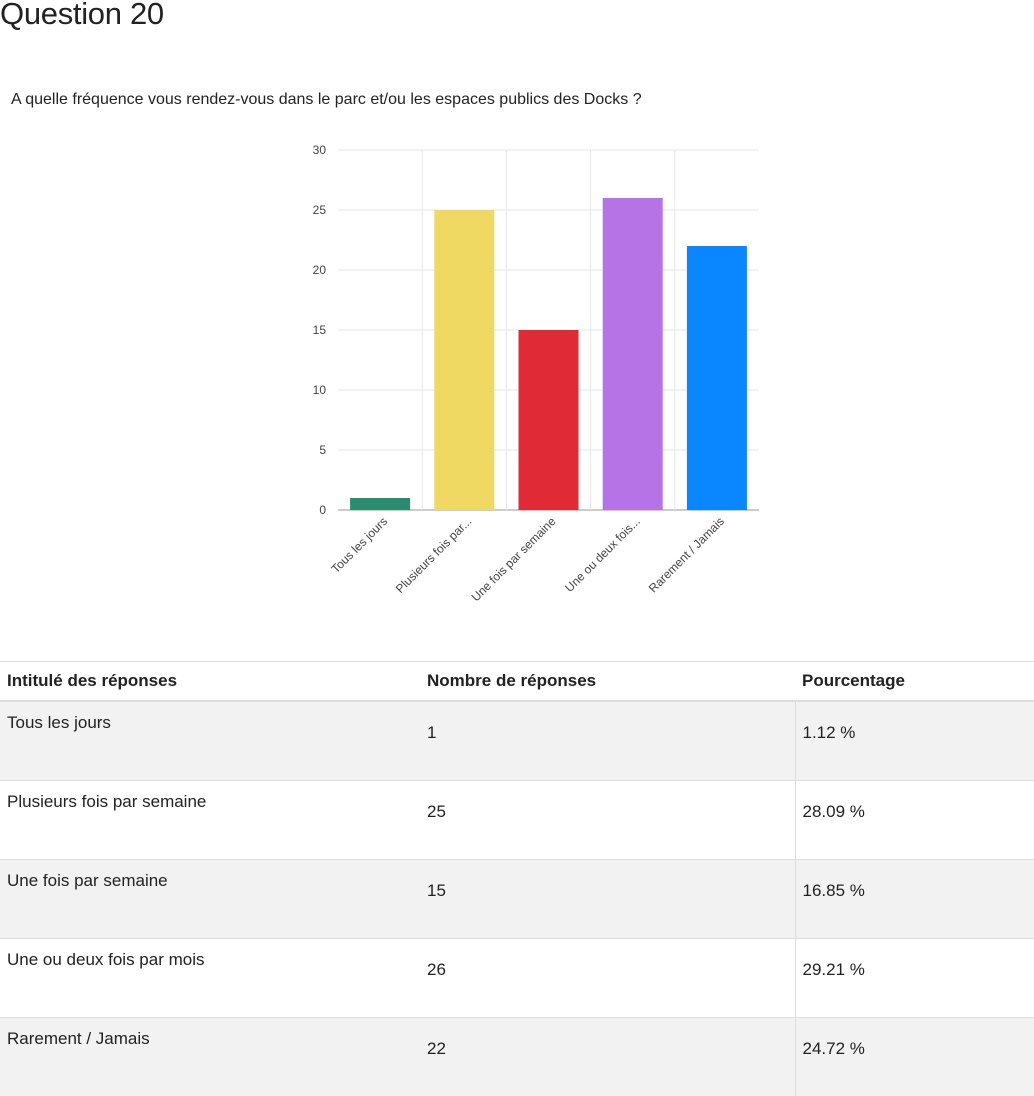 The height and width of the screenshot is (1096, 1034). What do you see at coordinates (914, 1057) in the screenshot?
I see `row-percent: 24.72 %` at bounding box center [914, 1057].